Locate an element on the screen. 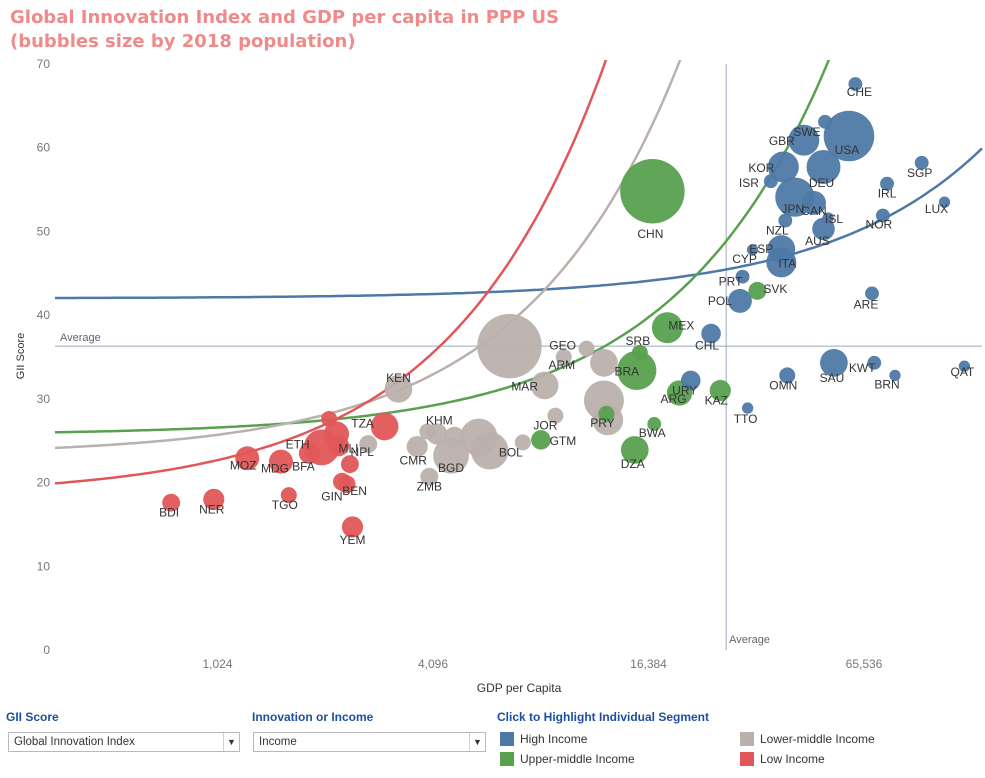 The image size is (985, 778). bubble-sau is located at coordinates (834, 363).